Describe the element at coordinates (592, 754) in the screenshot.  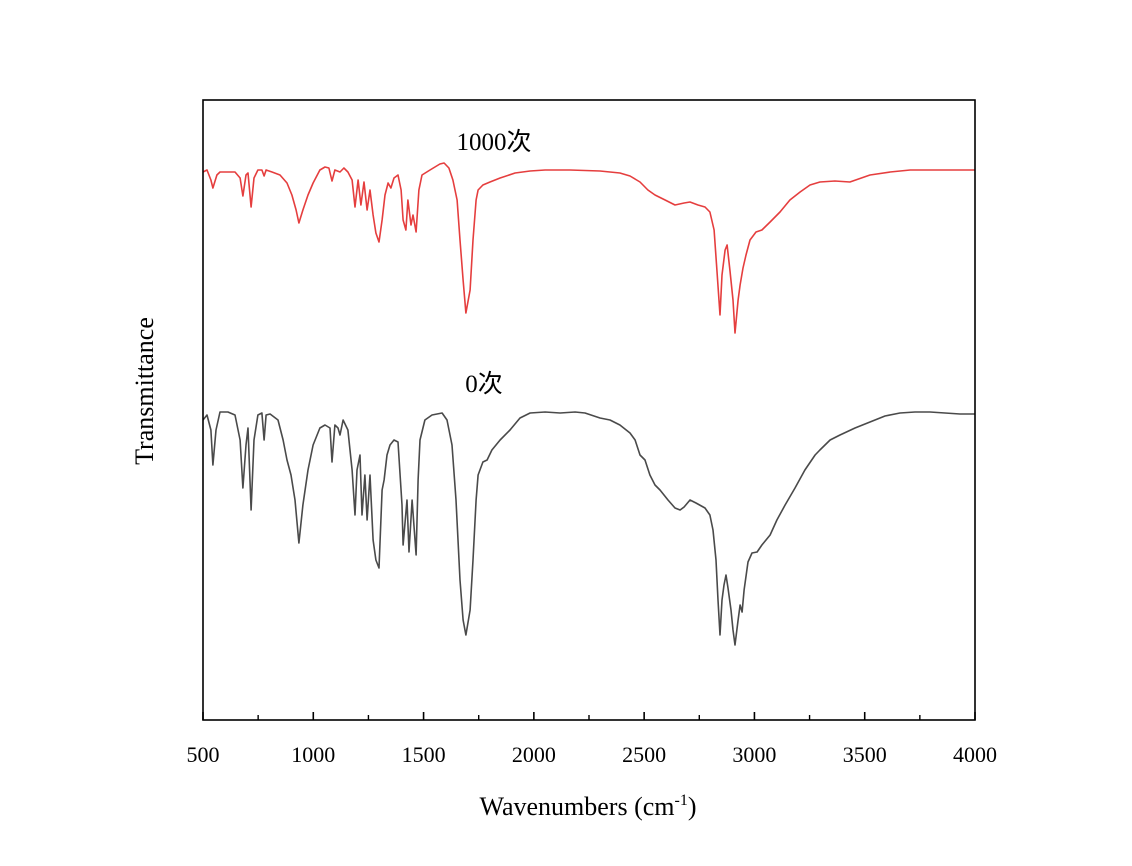
I see `x-tick-labels: 500 1000 1500 2000 2500 3000 3500 4000` at that location.